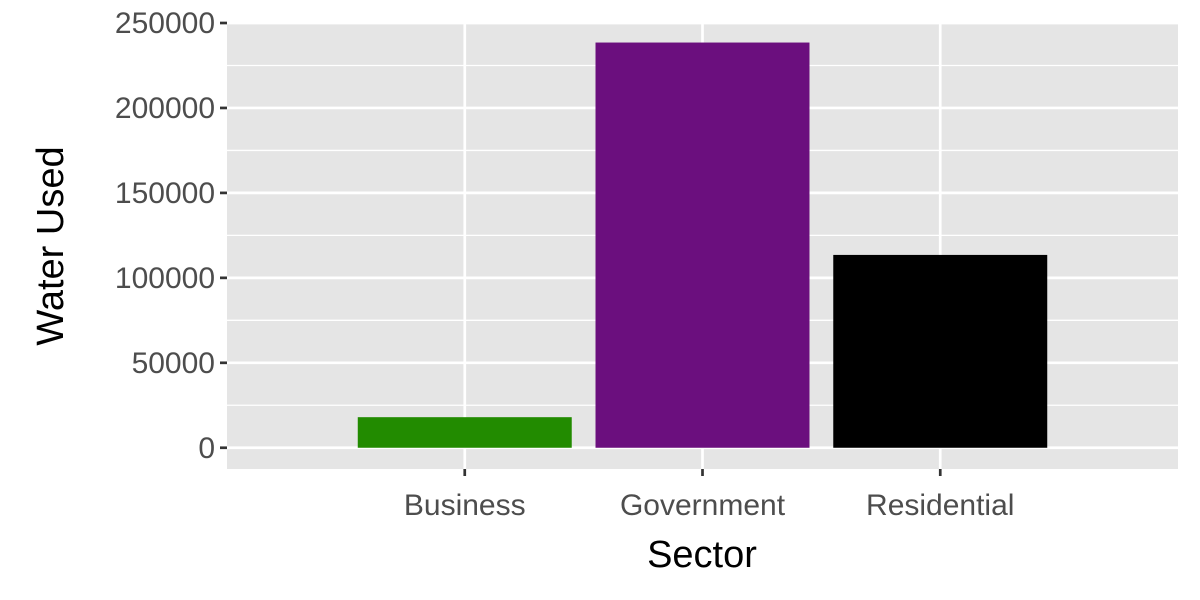  I want to click on y-axis: 0 50000 100000 150000 200000 250000, so click(171, 236).